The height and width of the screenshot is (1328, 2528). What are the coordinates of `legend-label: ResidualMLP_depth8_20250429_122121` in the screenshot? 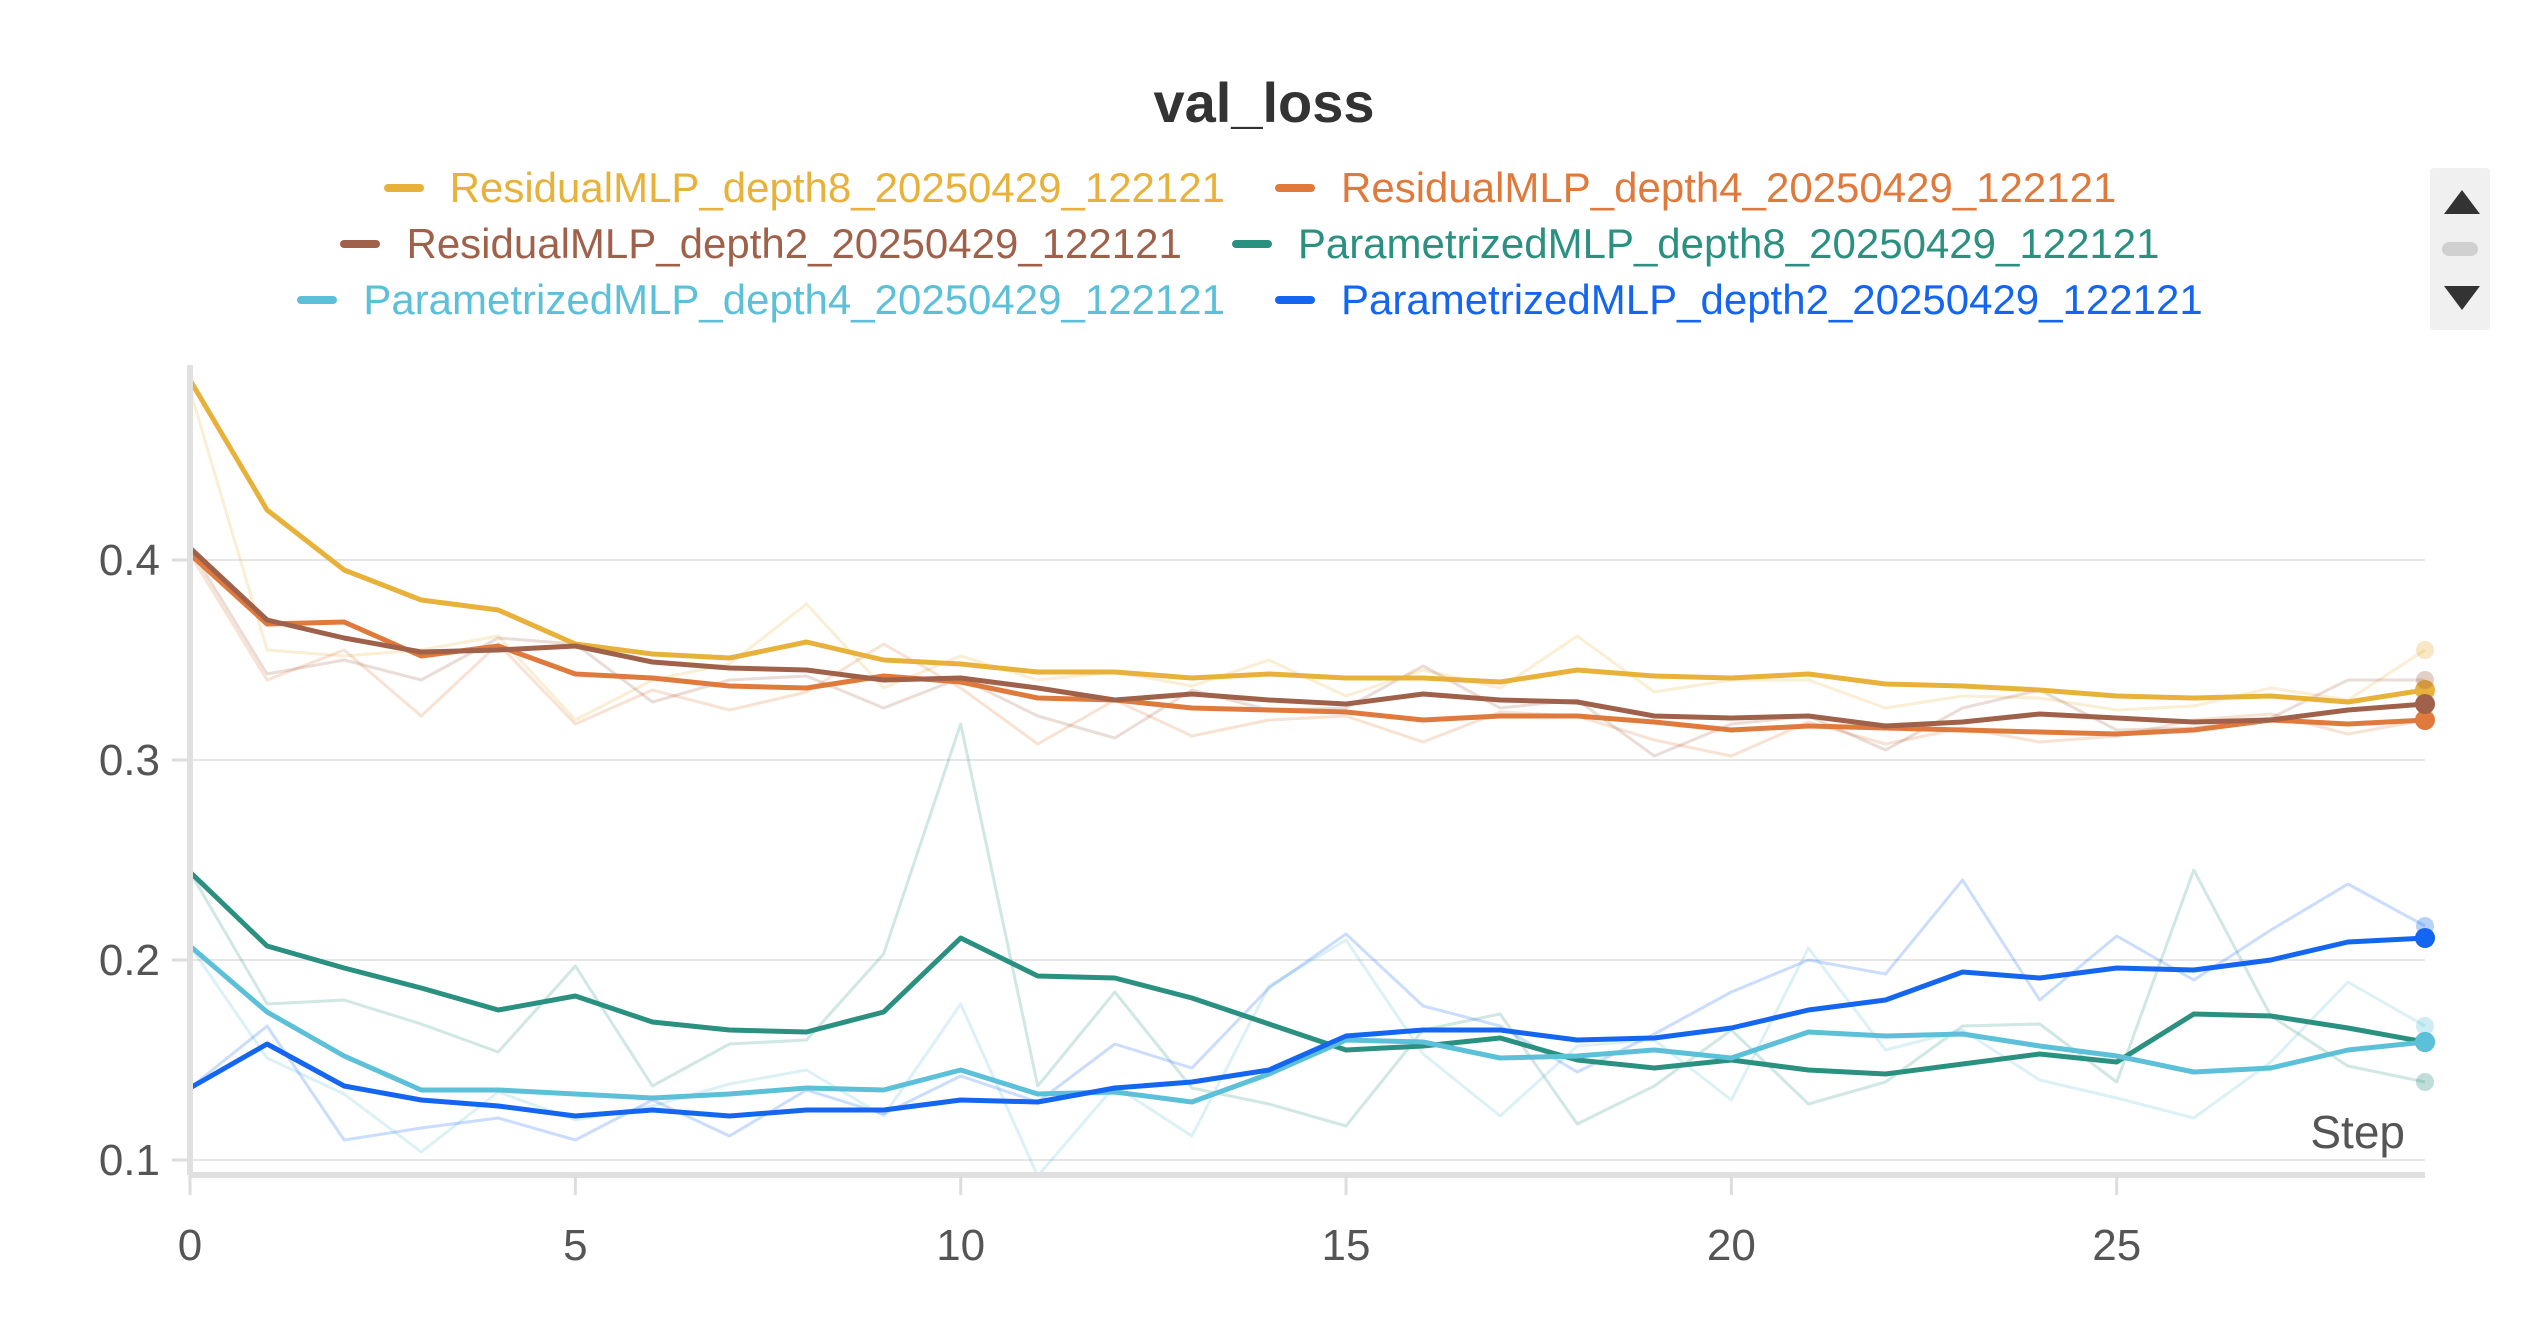 It's located at (837, 187).